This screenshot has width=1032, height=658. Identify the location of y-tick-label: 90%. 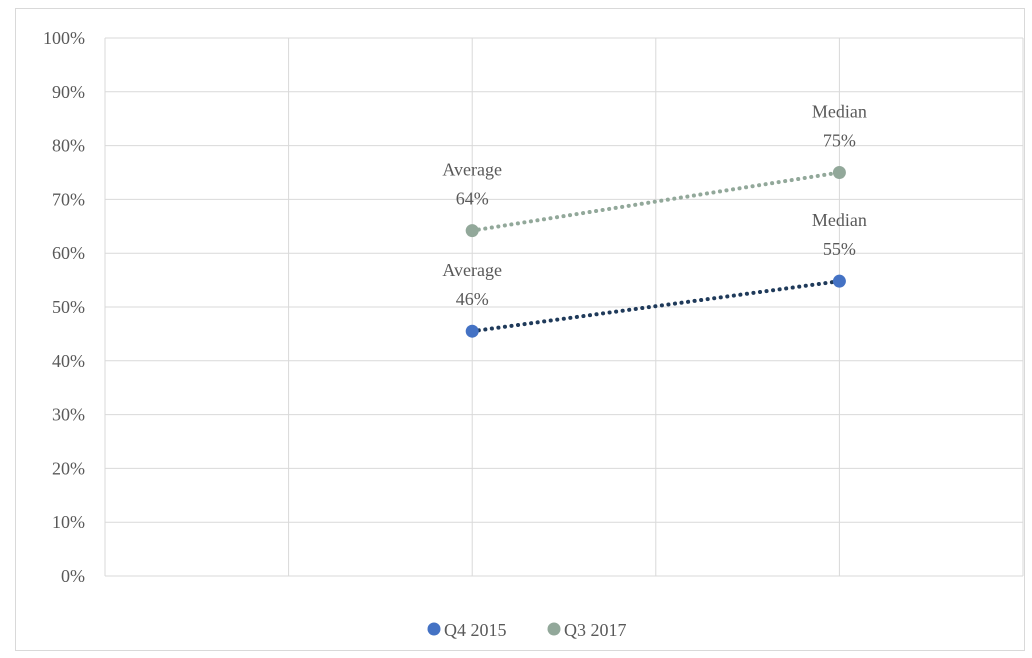
(68, 92).